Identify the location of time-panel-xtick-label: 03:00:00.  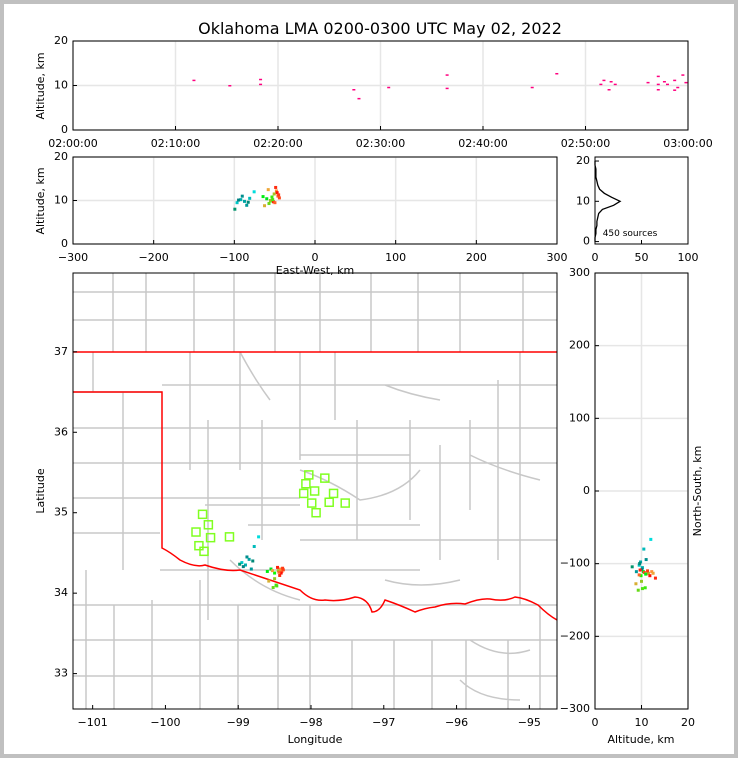
(687, 143).